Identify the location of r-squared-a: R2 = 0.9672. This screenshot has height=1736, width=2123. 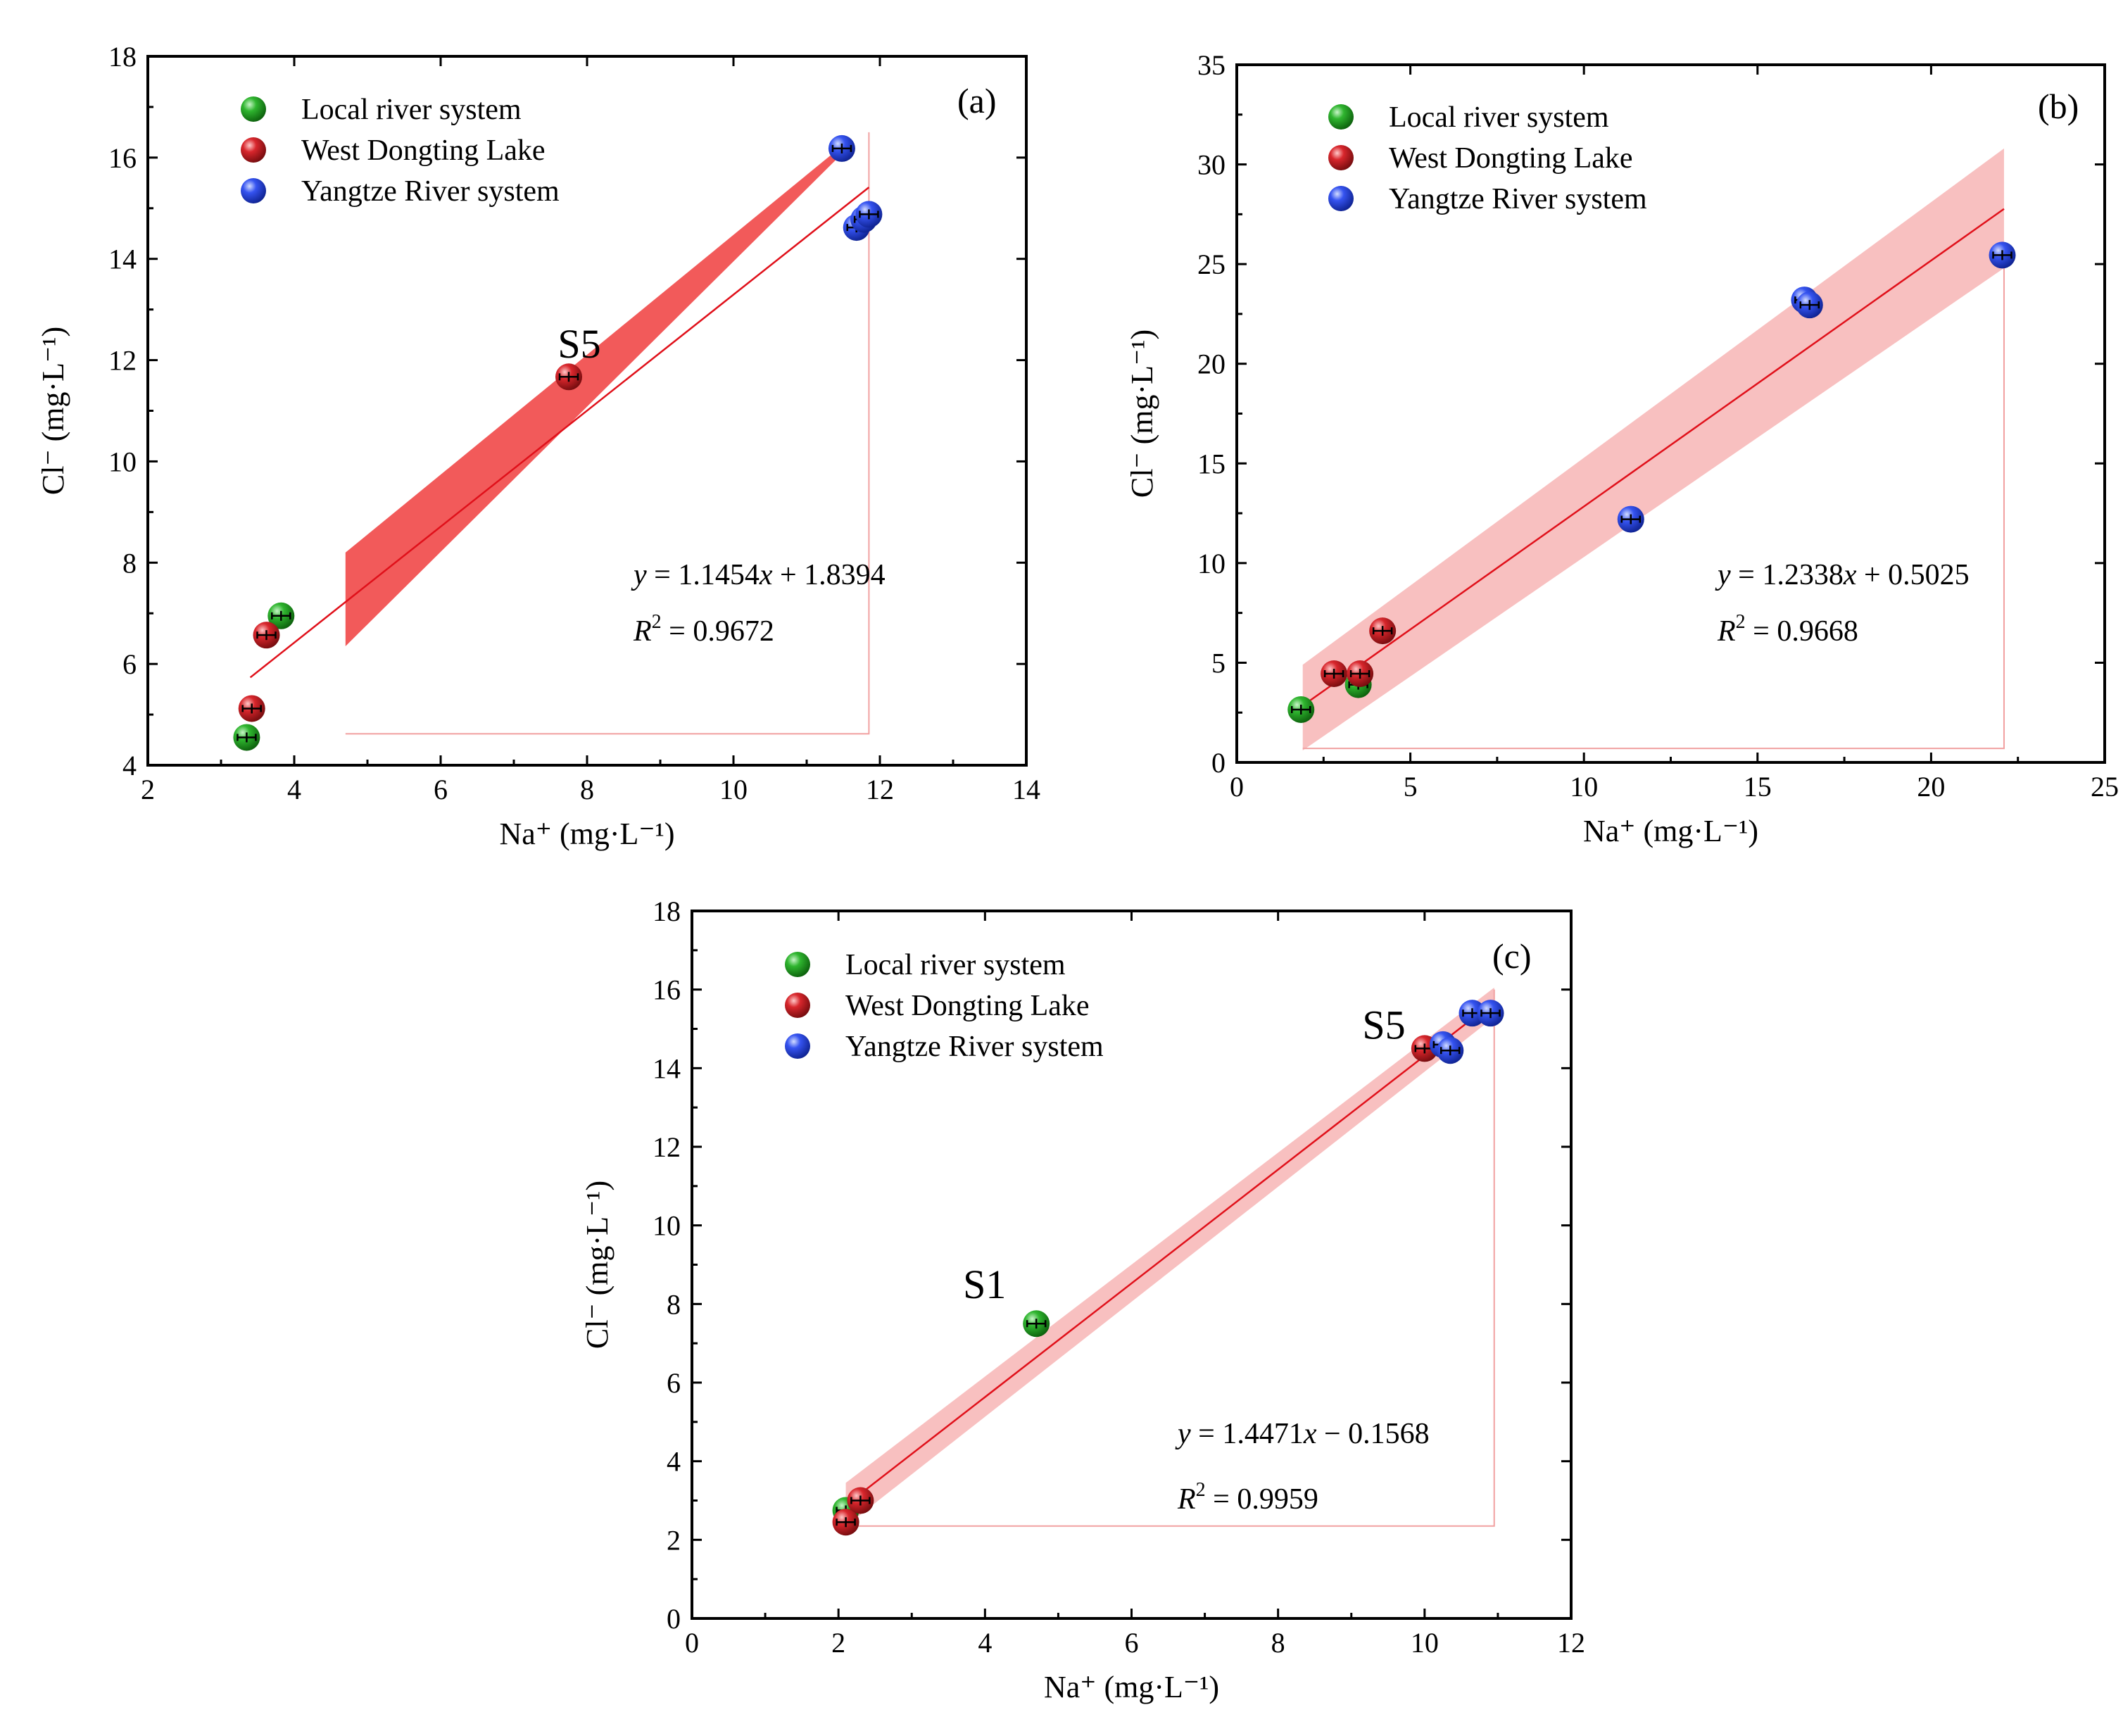
(703, 629).